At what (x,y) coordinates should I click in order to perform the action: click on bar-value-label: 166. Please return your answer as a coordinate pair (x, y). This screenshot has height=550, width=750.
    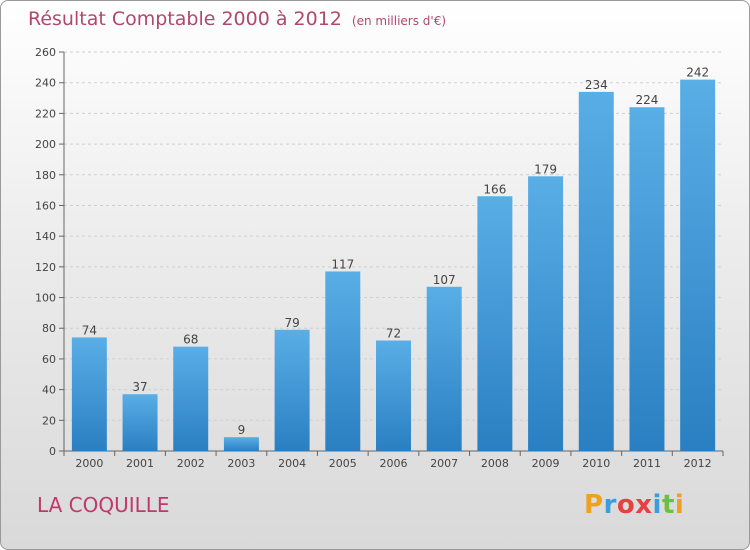
    Looking at the image, I should click on (494, 189).